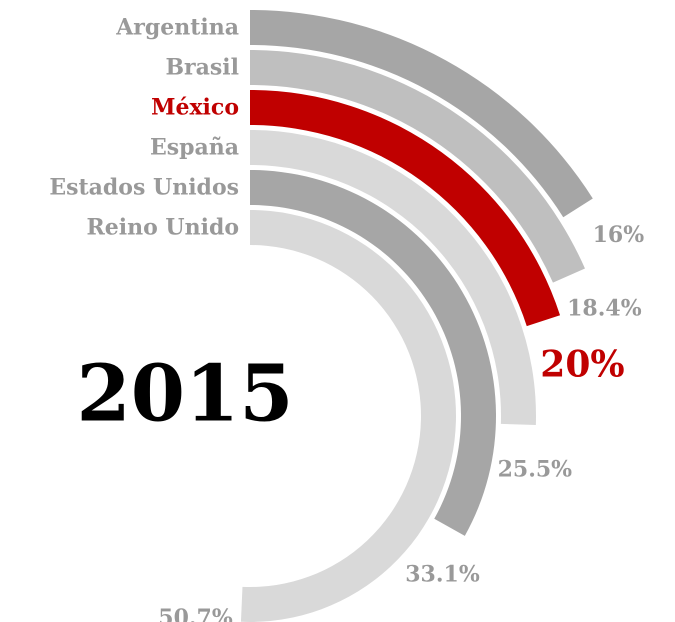  What do you see at coordinates (162, 228) in the screenshot?
I see `category-label: Reino Unido` at bounding box center [162, 228].